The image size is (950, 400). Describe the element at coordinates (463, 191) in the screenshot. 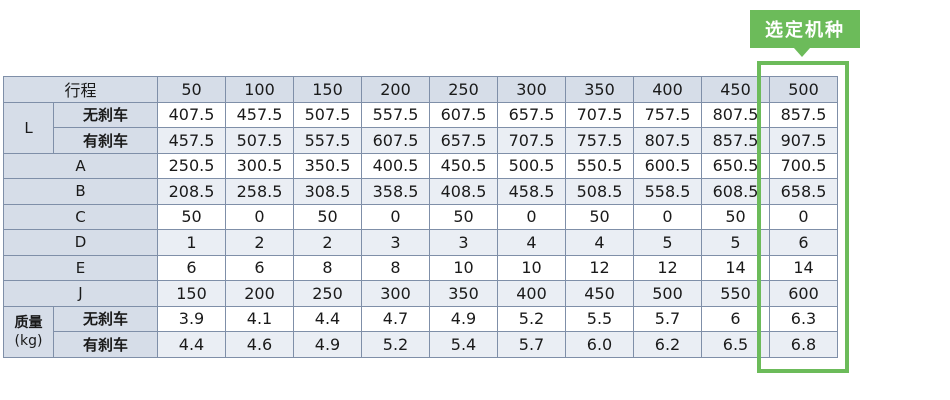

I see `table-cell: 408.5` at that location.